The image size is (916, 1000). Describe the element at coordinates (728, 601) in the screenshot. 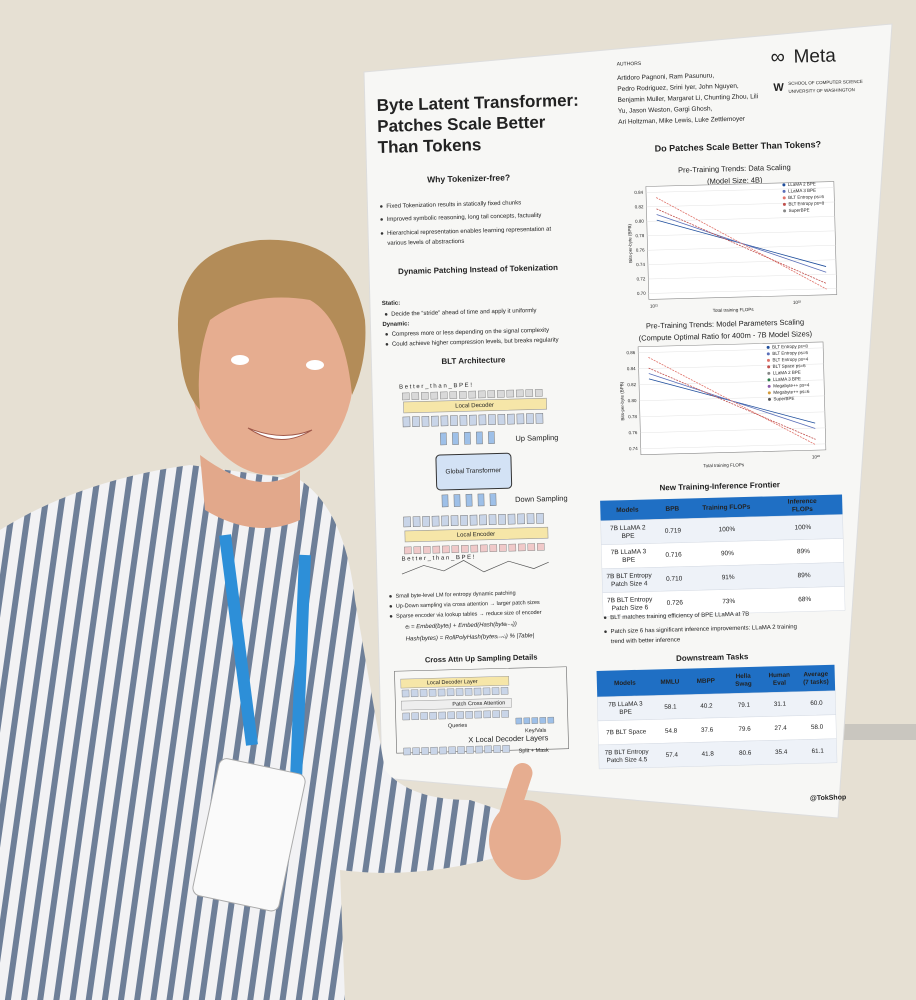

I see `table-cell: 73%` at that location.